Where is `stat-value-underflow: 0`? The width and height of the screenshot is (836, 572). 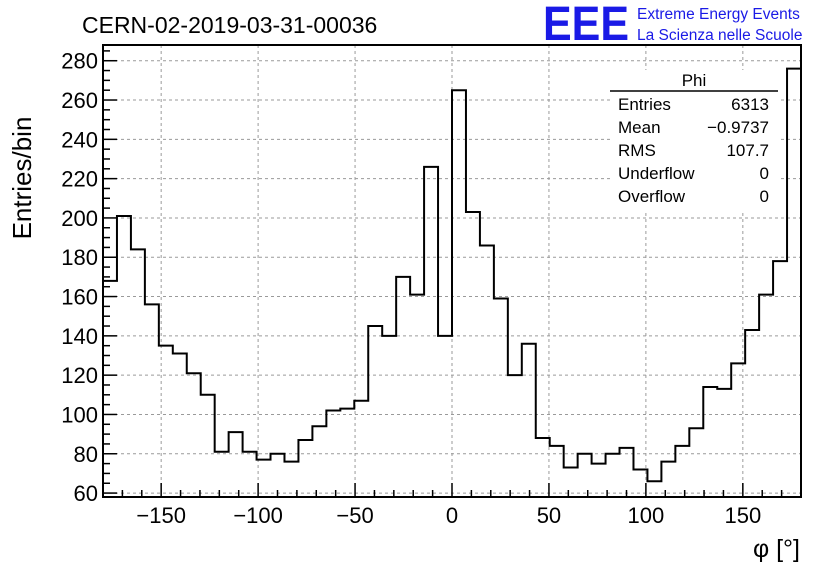 stat-value-underflow: 0 is located at coordinates (764, 173).